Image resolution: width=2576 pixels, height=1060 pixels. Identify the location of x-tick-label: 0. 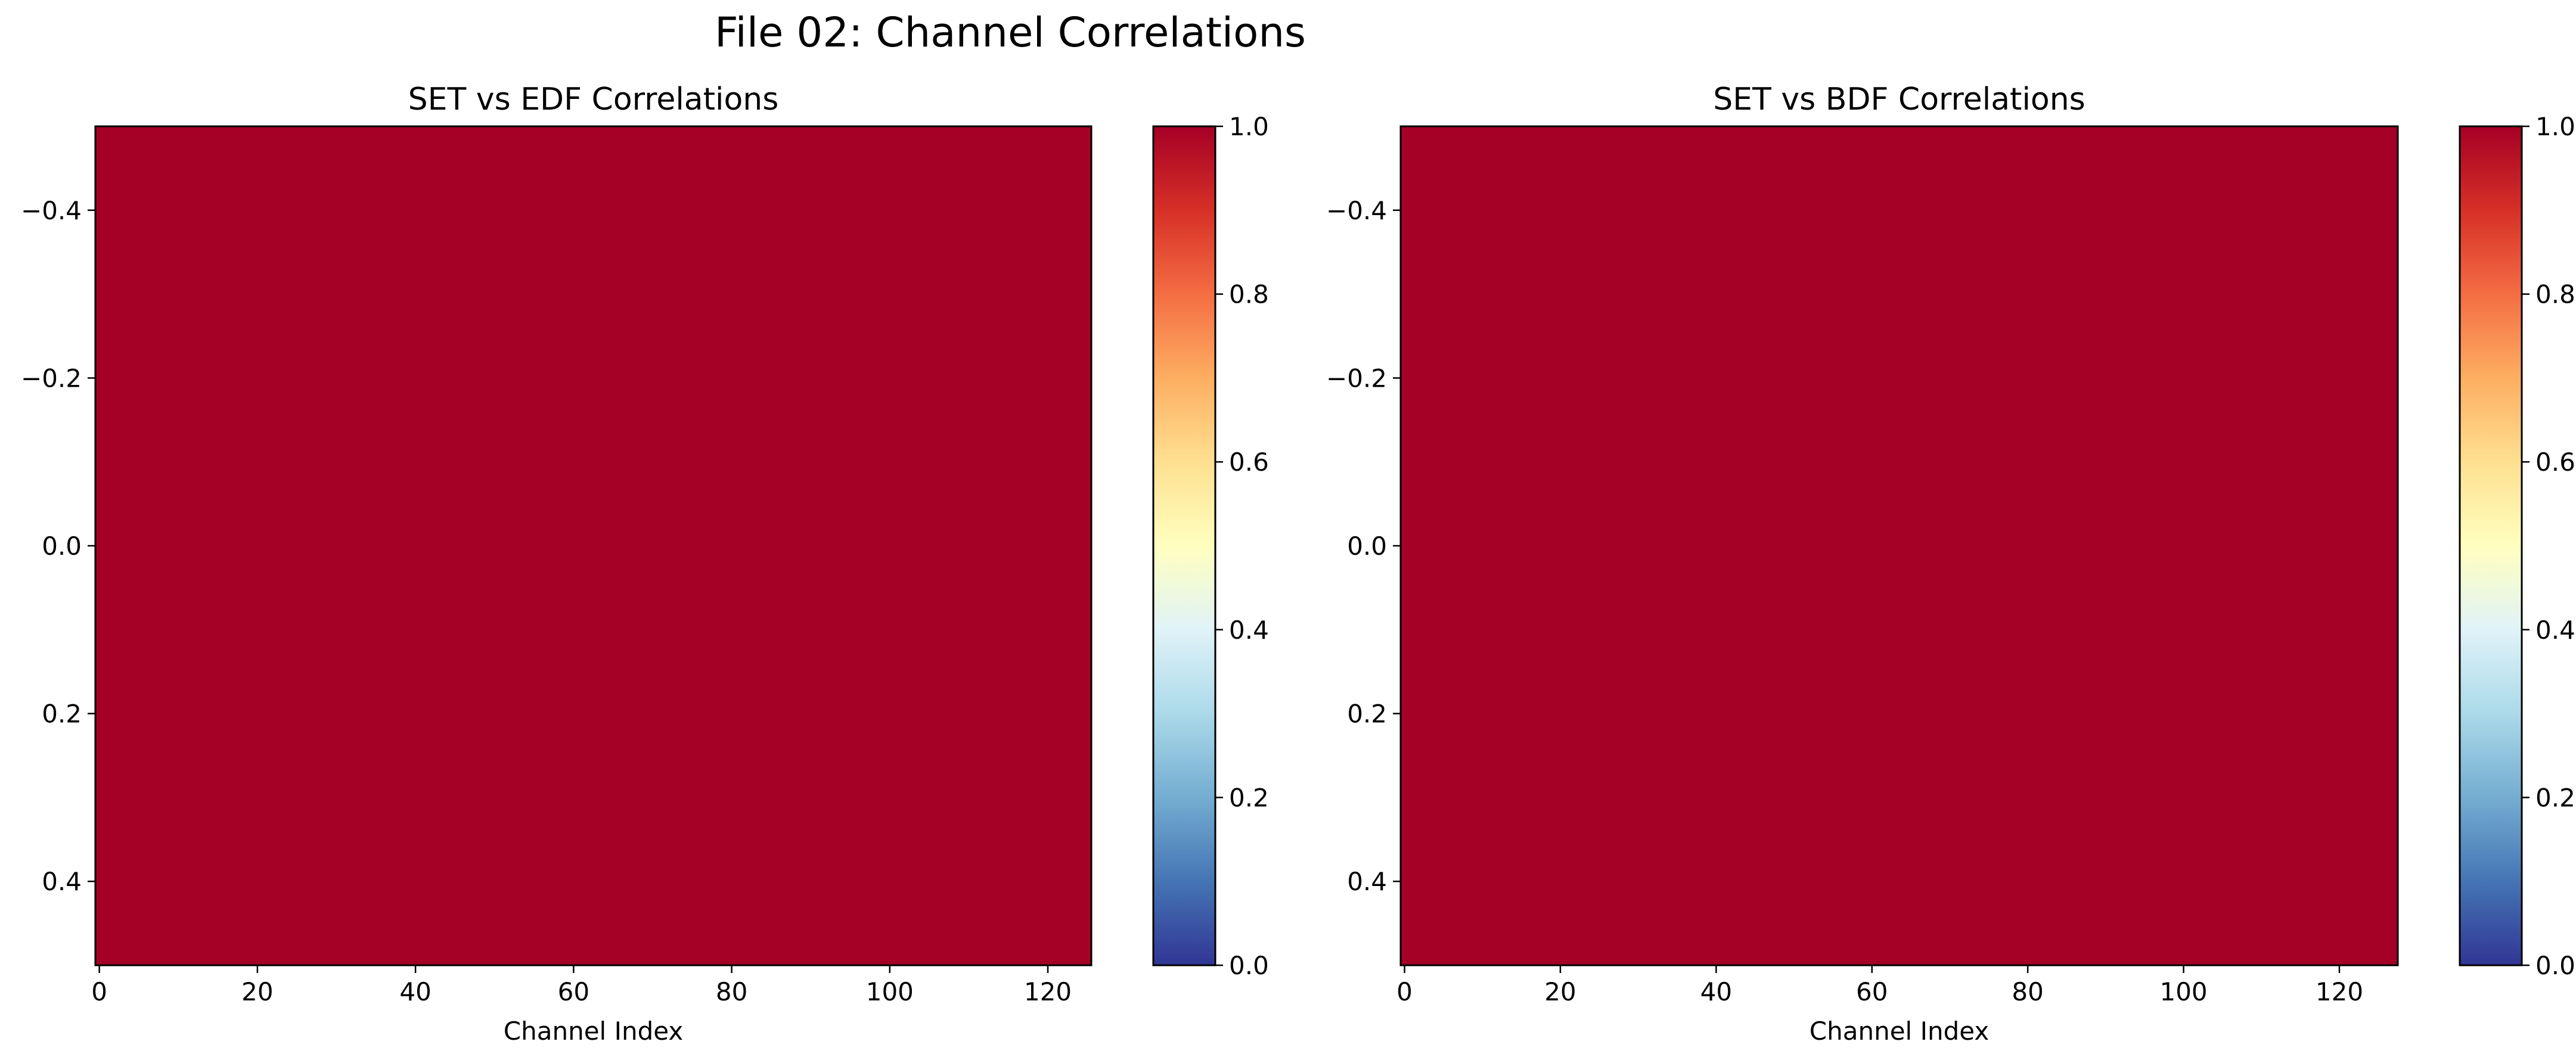
(1405, 991).